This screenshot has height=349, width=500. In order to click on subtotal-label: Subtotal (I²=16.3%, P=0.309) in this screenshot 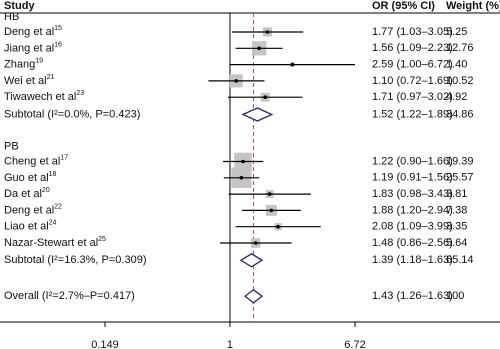, I will do `click(75, 260)`.